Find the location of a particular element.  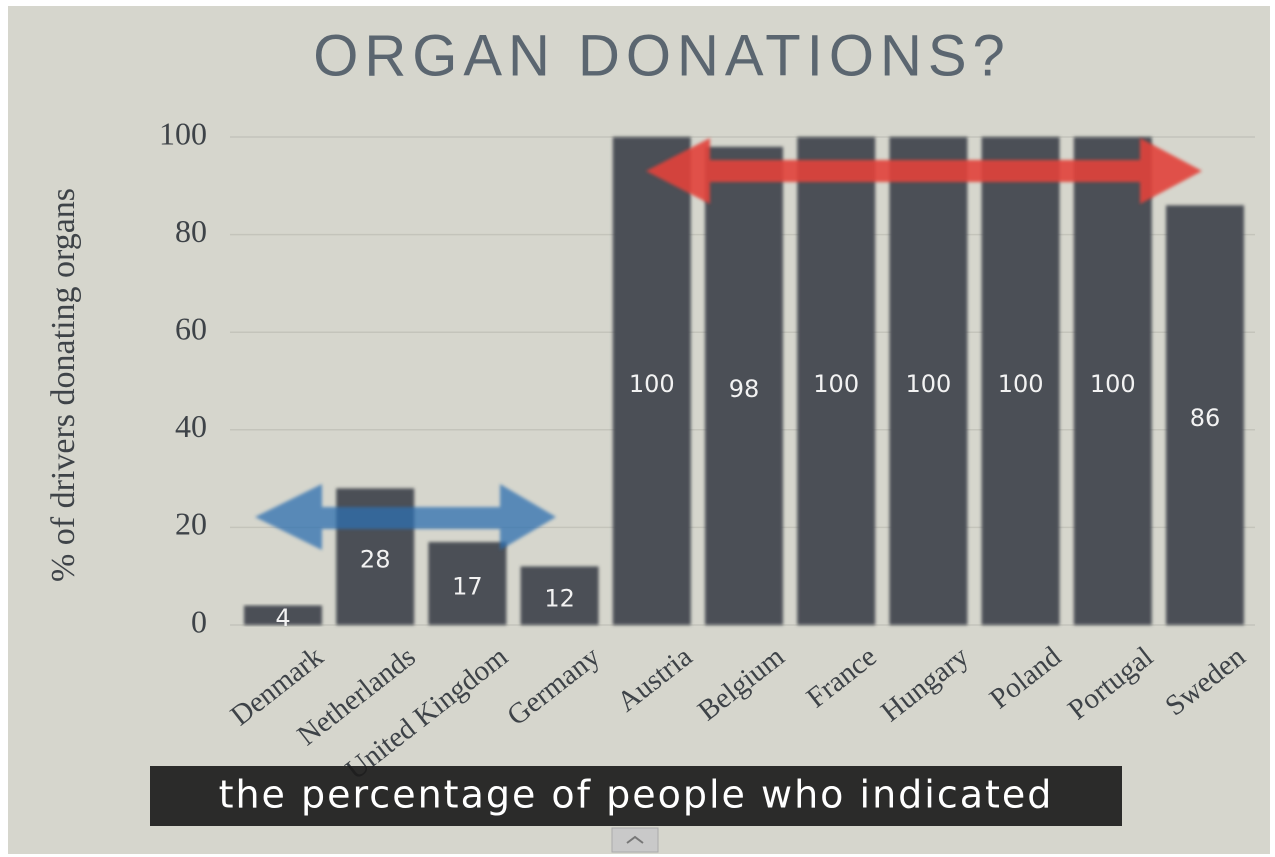

caption-box is located at coordinates (636, 796).